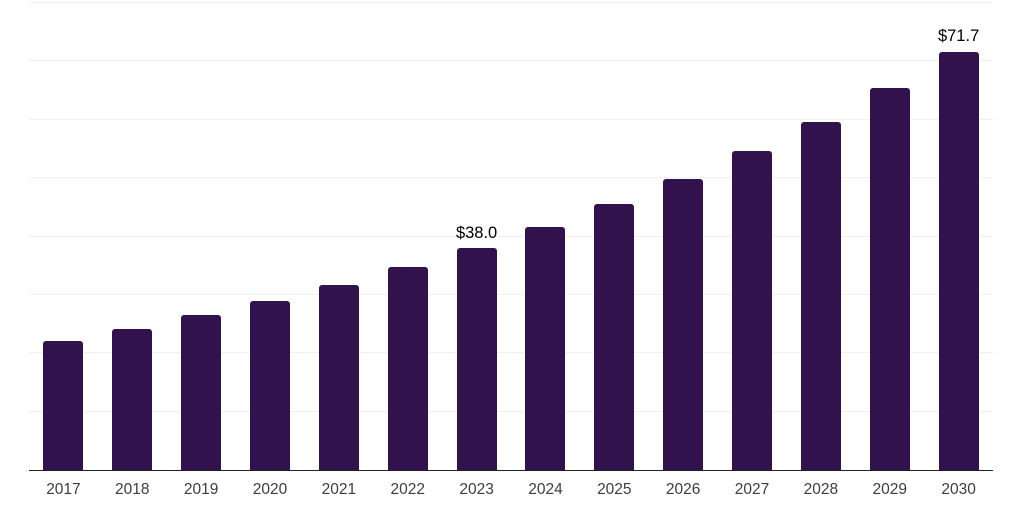 This screenshot has height=512, width=1024. Describe the element at coordinates (338, 377) in the screenshot. I see `bar-2021` at that location.